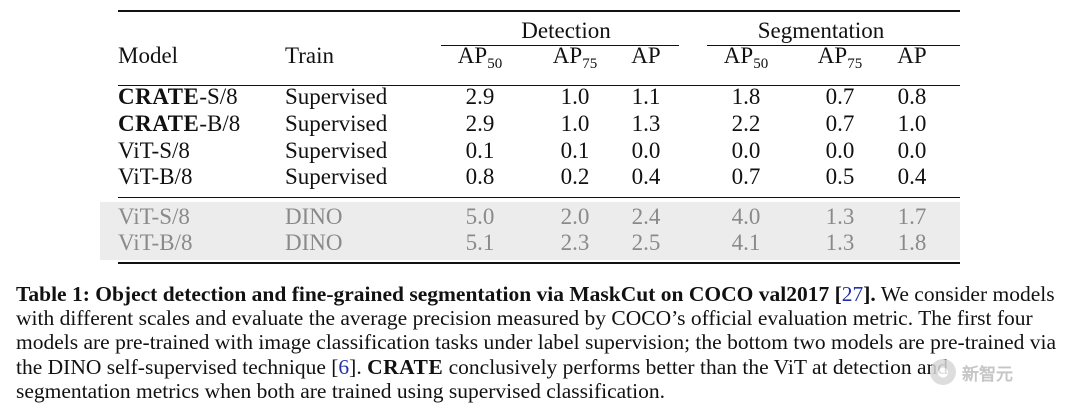 Image resolution: width=1080 pixels, height=416 pixels. Describe the element at coordinates (530, 231) in the screenshot. I see `dino-rows-highlight` at that location.